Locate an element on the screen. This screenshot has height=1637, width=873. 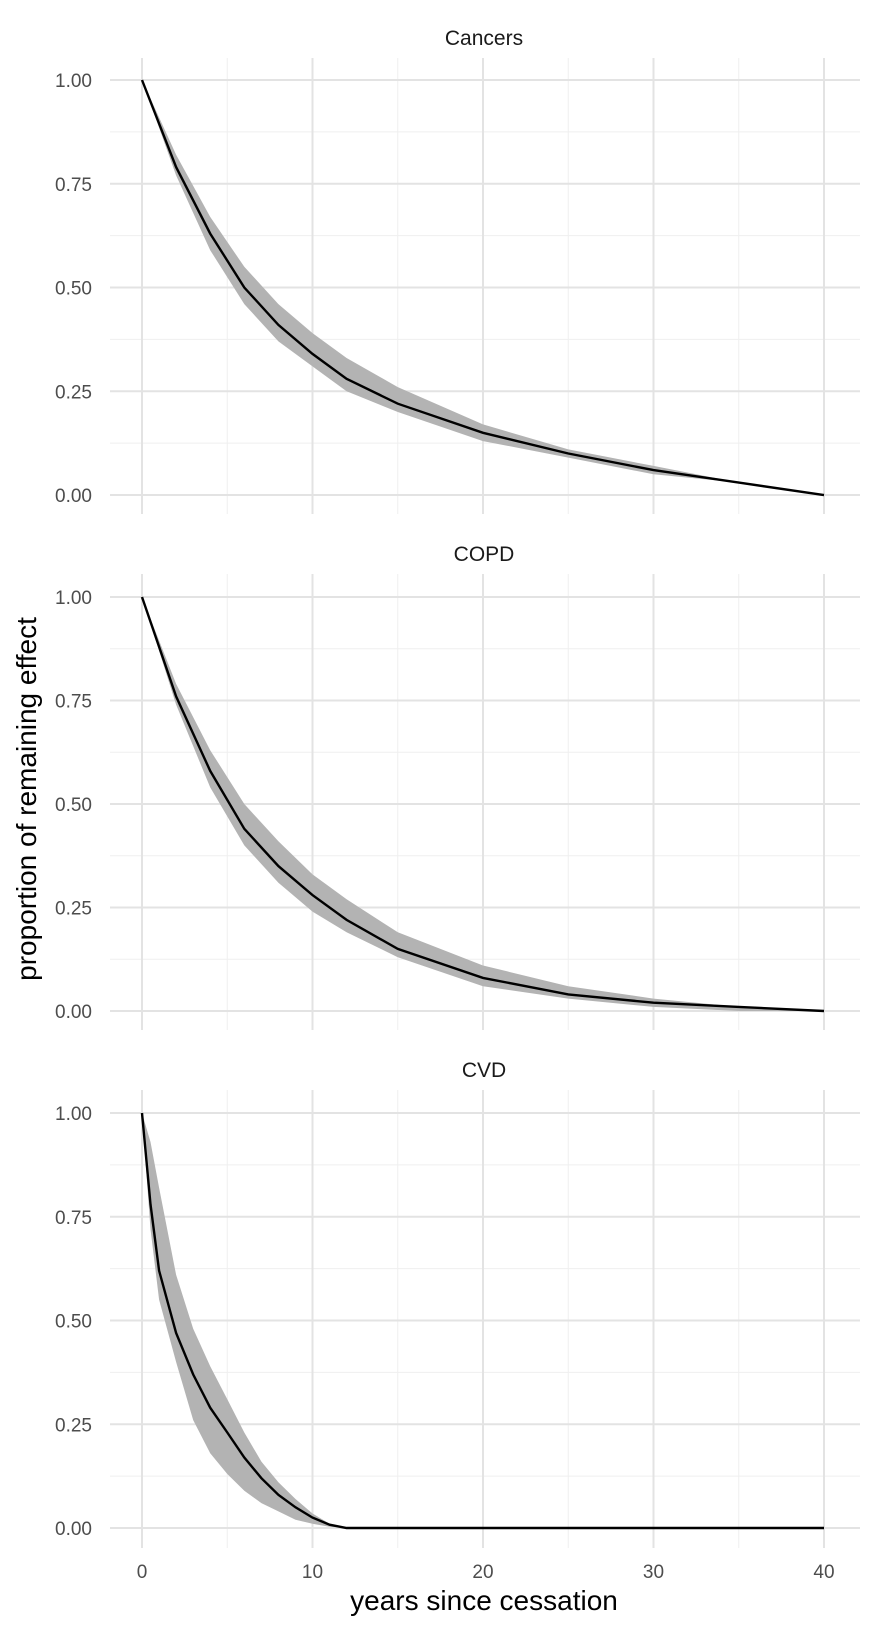
x-axis-title: years since cessation is located at coordinates (484, 1600).